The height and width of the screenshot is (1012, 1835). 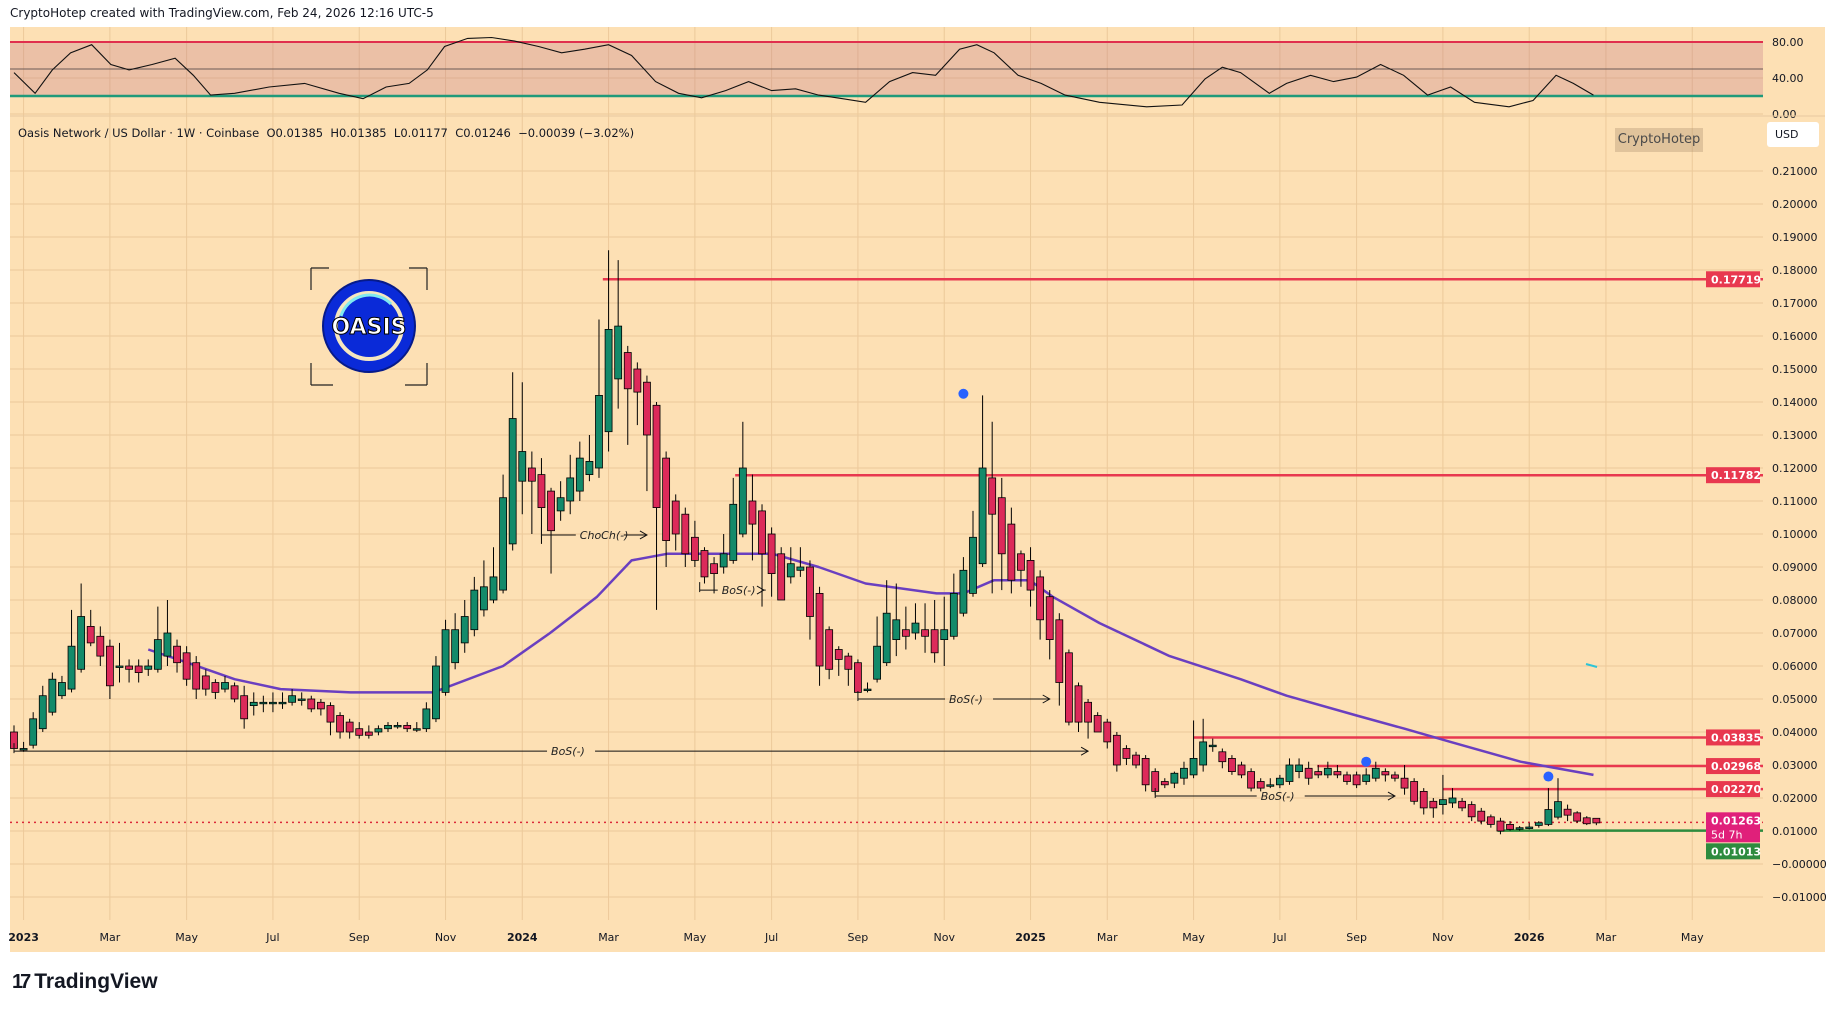 What do you see at coordinates (1795, 666) in the screenshot?
I see `price-tick-label: 0.06000` at bounding box center [1795, 666].